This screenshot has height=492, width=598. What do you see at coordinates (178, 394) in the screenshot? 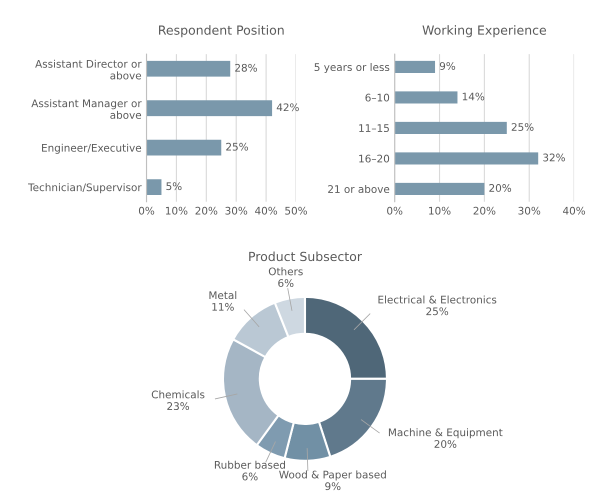
I see `slice-label: Chemicals` at bounding box center [178, 394].